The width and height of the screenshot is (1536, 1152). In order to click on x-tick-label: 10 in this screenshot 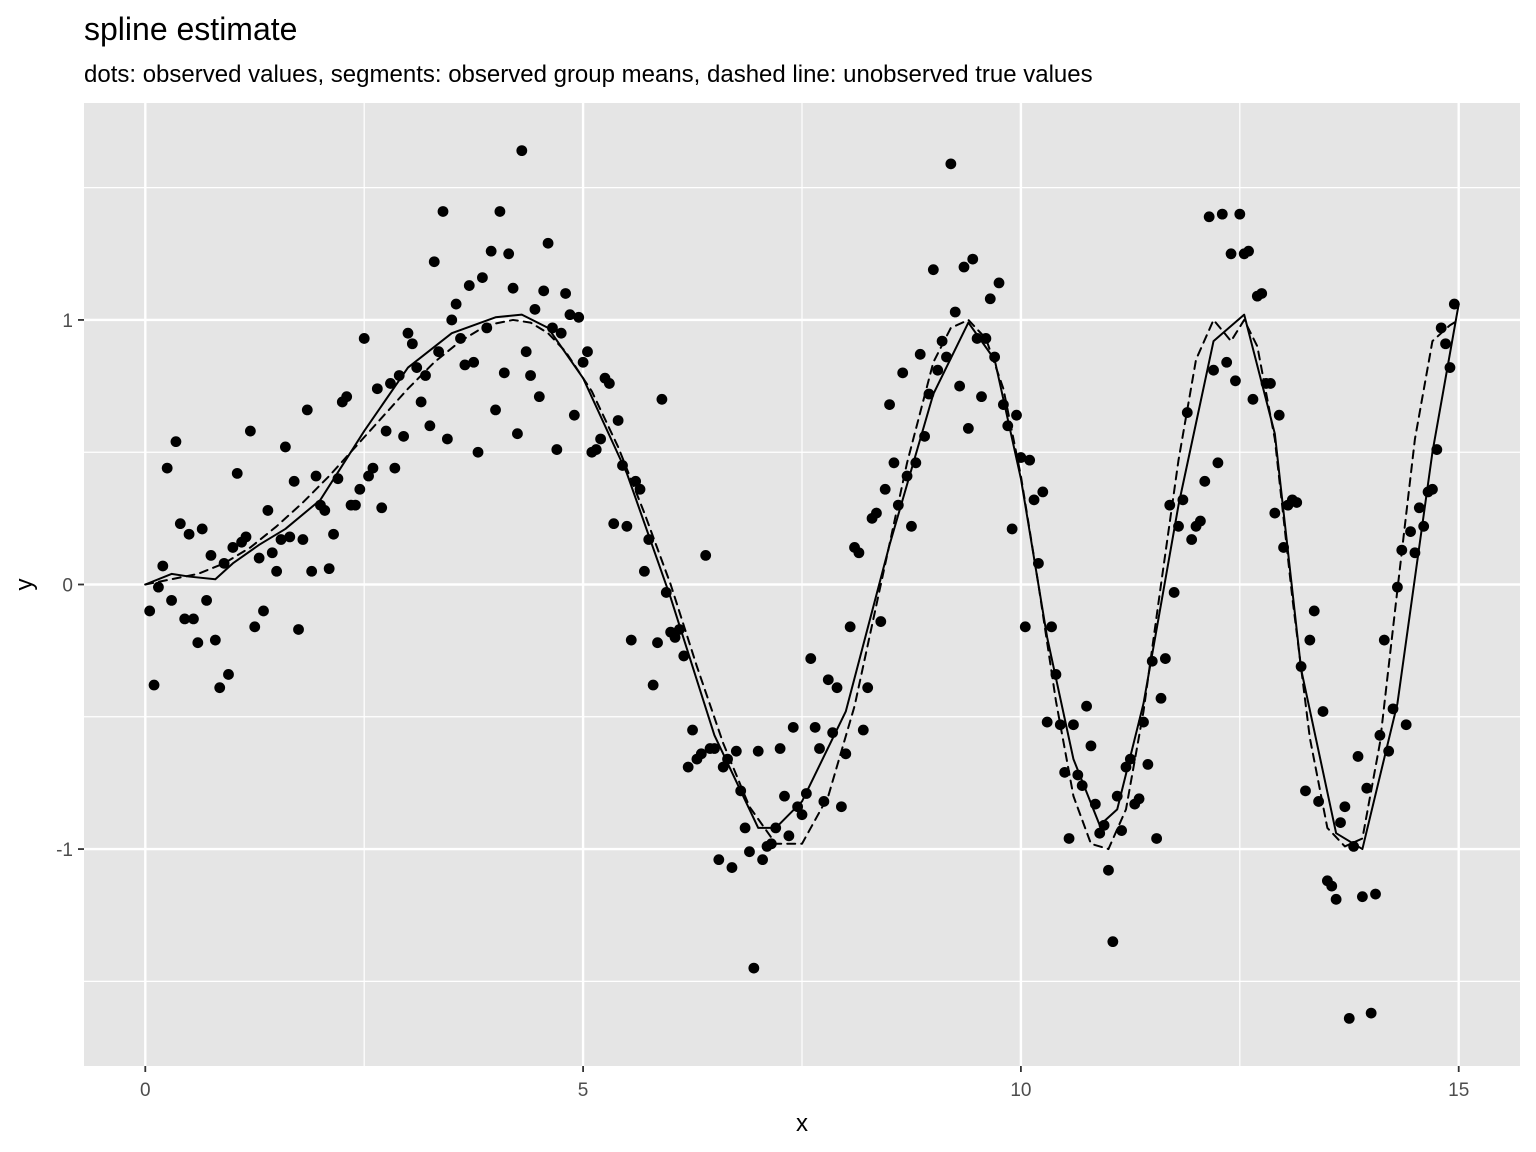, I will do `click(1020, 1090)`.